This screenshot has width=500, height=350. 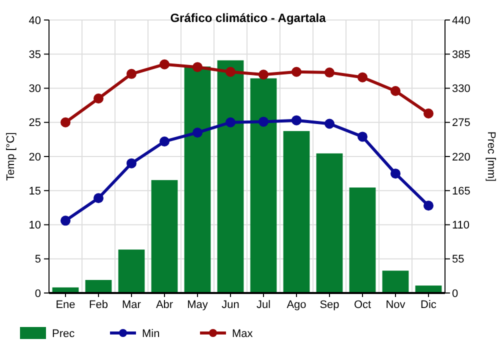 I want to click on x-tick-label: Jul, so click(x=263, y=305).